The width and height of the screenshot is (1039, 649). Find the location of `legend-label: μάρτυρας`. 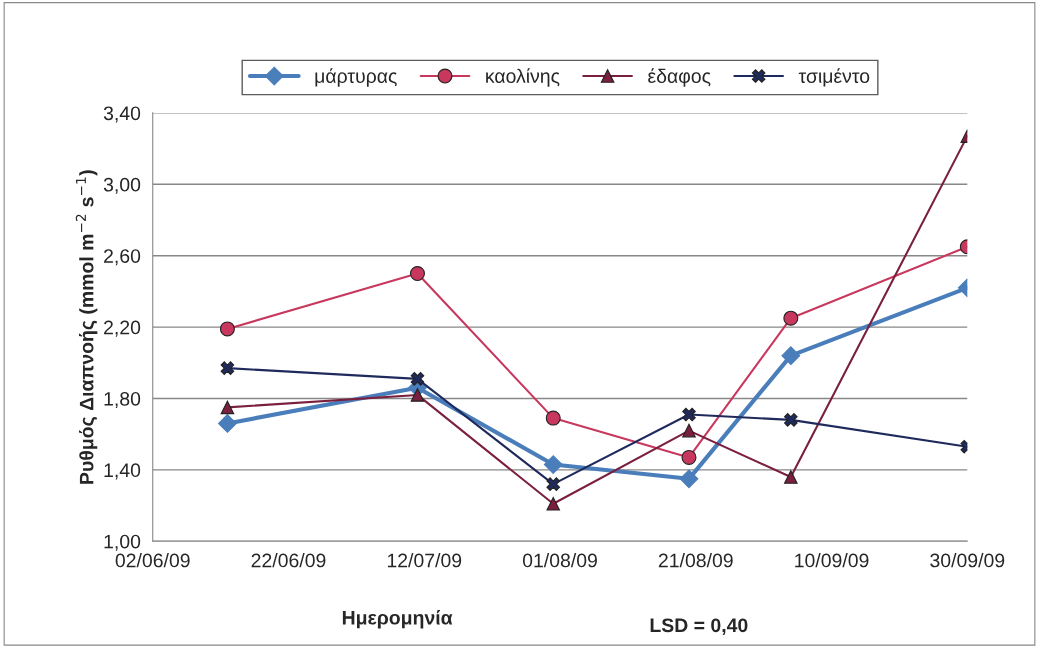

legend-label: μάρτυρας is located at coordinates (356, 77).